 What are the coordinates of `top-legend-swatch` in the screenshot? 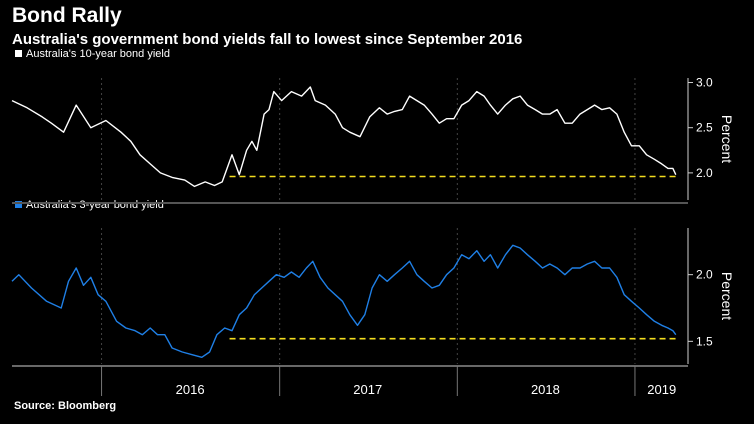 It's located at (18, 53).